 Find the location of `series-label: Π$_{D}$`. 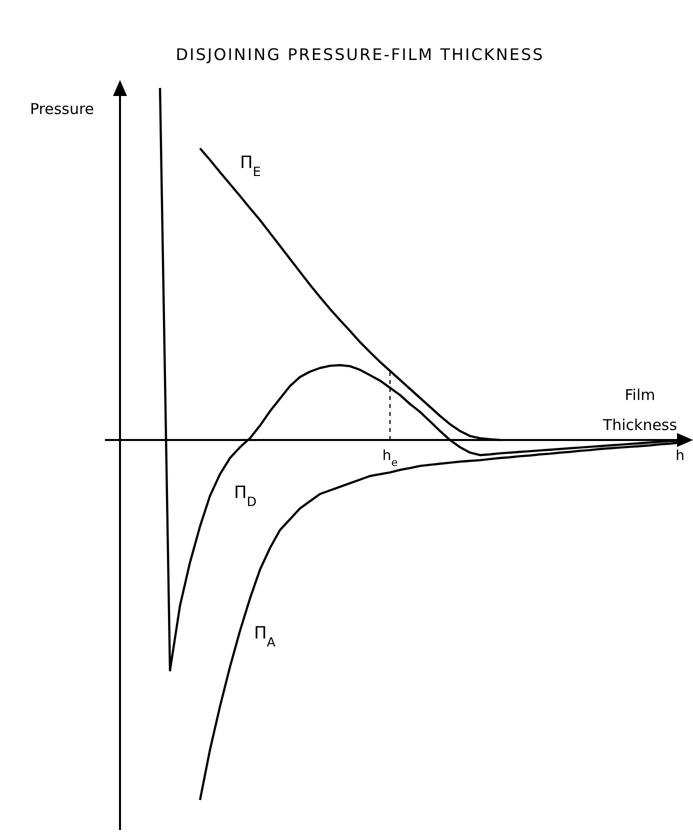

series-label: Π$_{D}$ is located at coordinates (245, 496).